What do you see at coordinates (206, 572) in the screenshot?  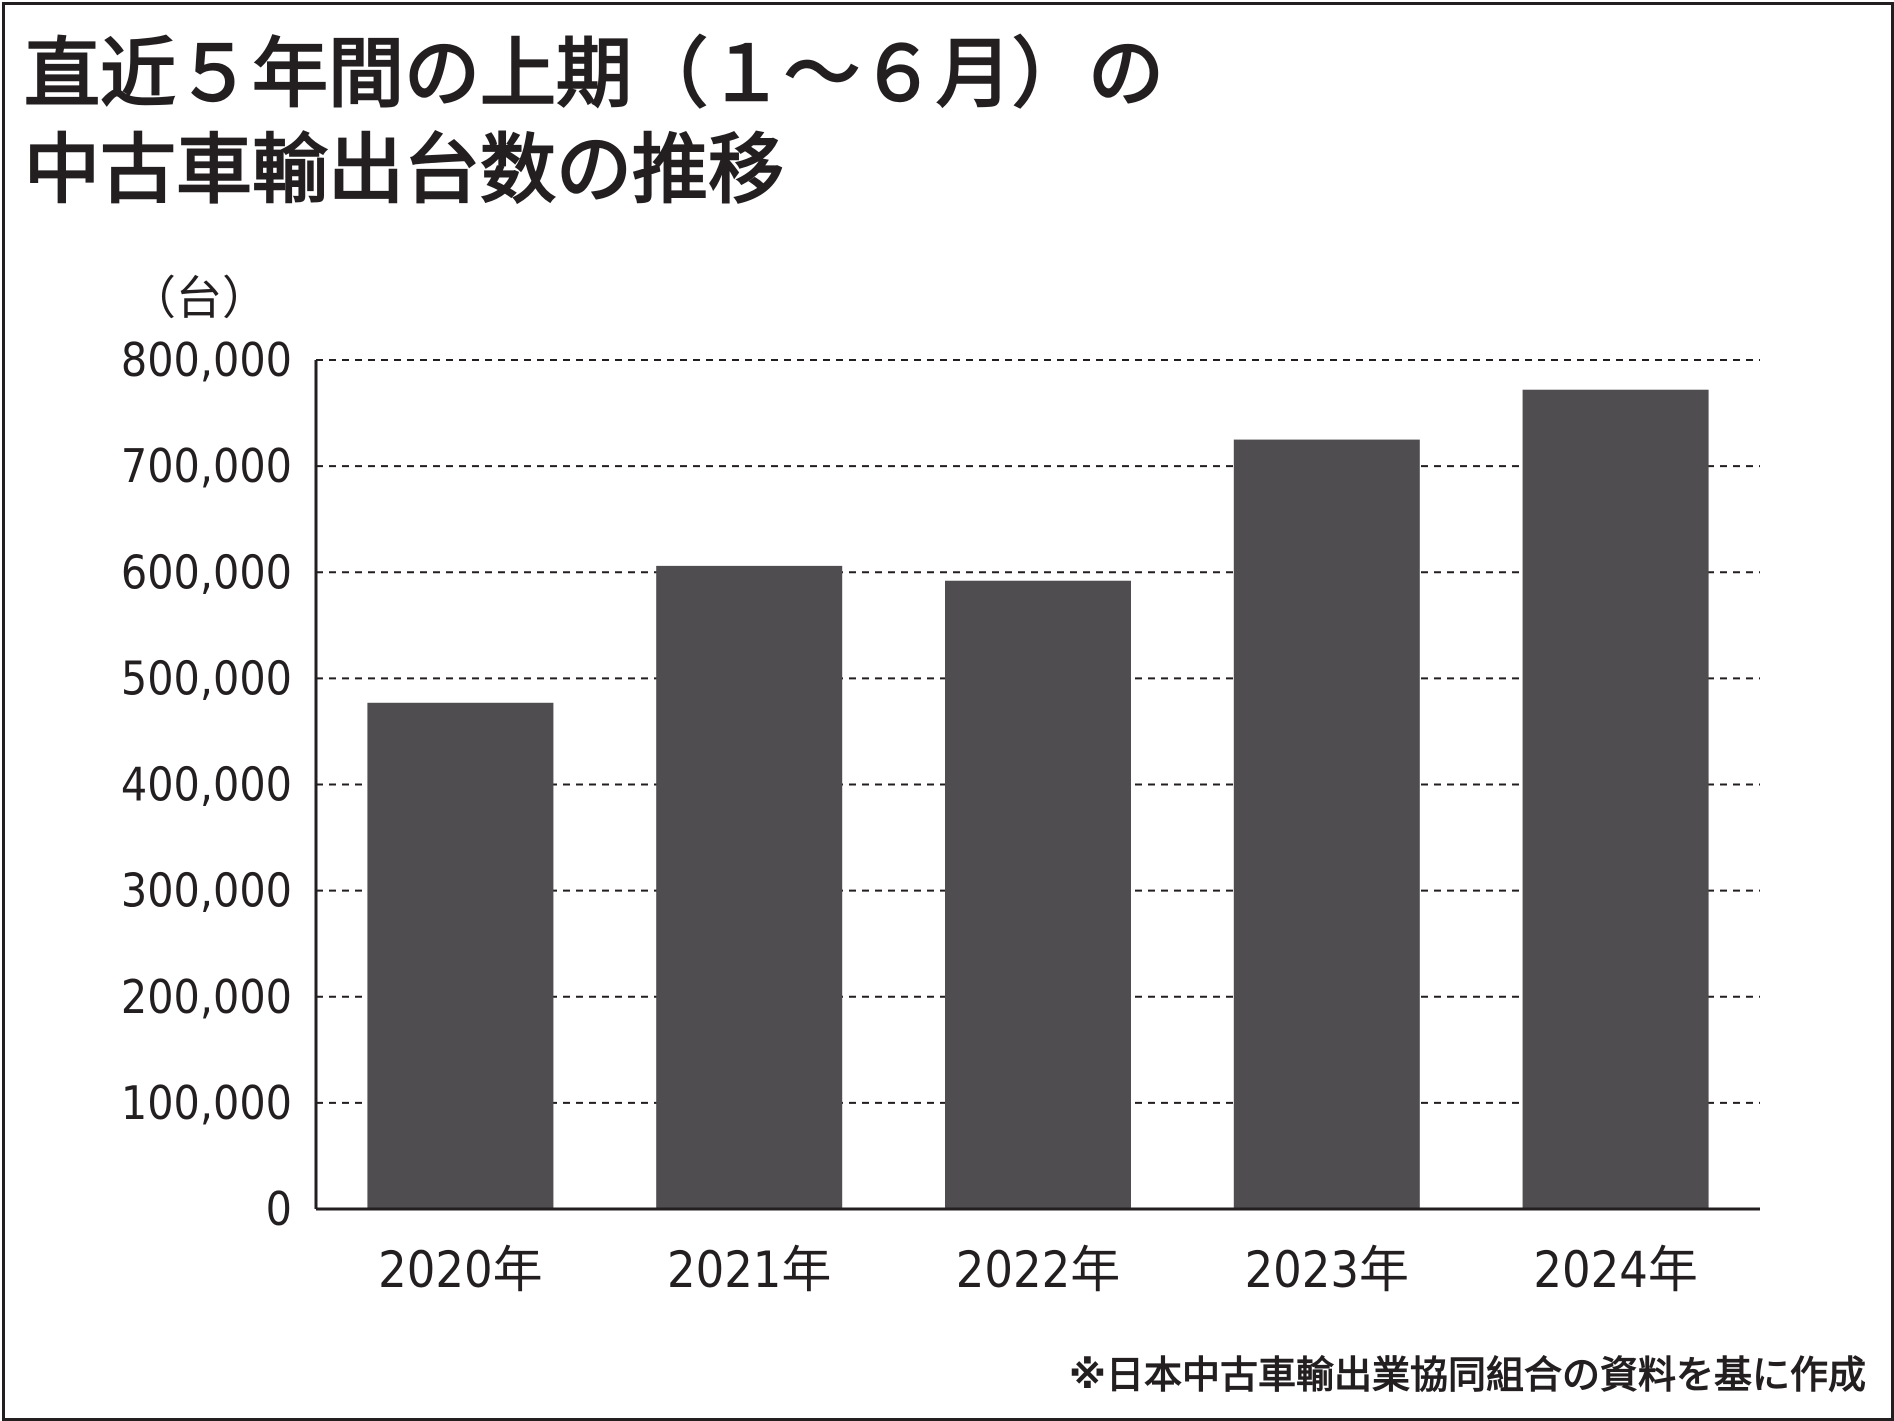 I see `y-tick-label: 600,000` at bounding box center [206, 572].